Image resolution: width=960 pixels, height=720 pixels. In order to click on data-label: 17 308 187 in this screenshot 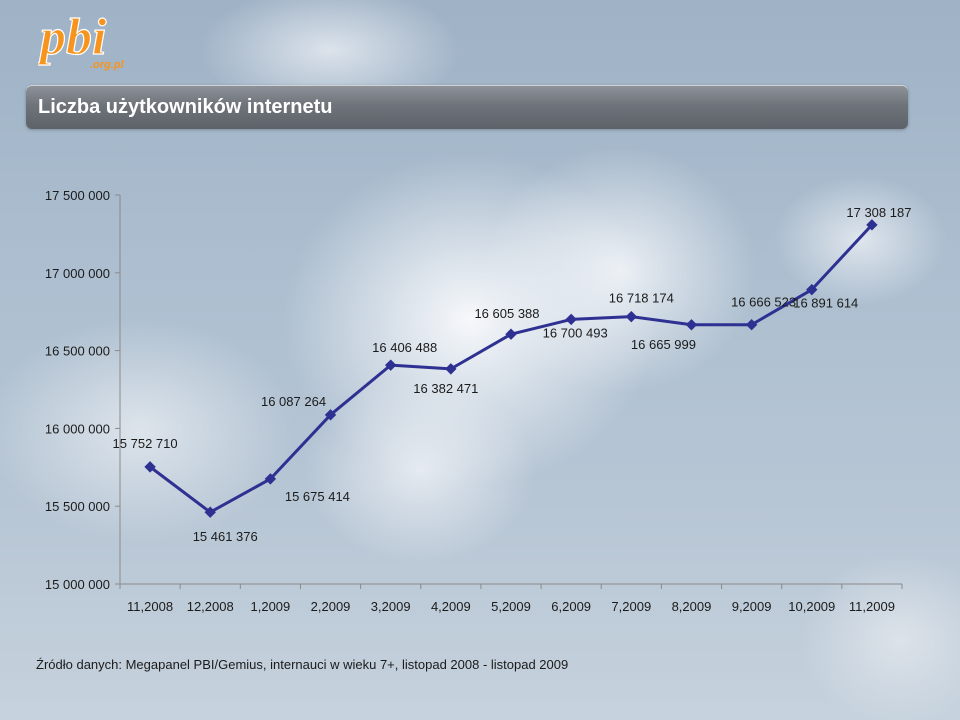, I will do `click(878, 212)`.